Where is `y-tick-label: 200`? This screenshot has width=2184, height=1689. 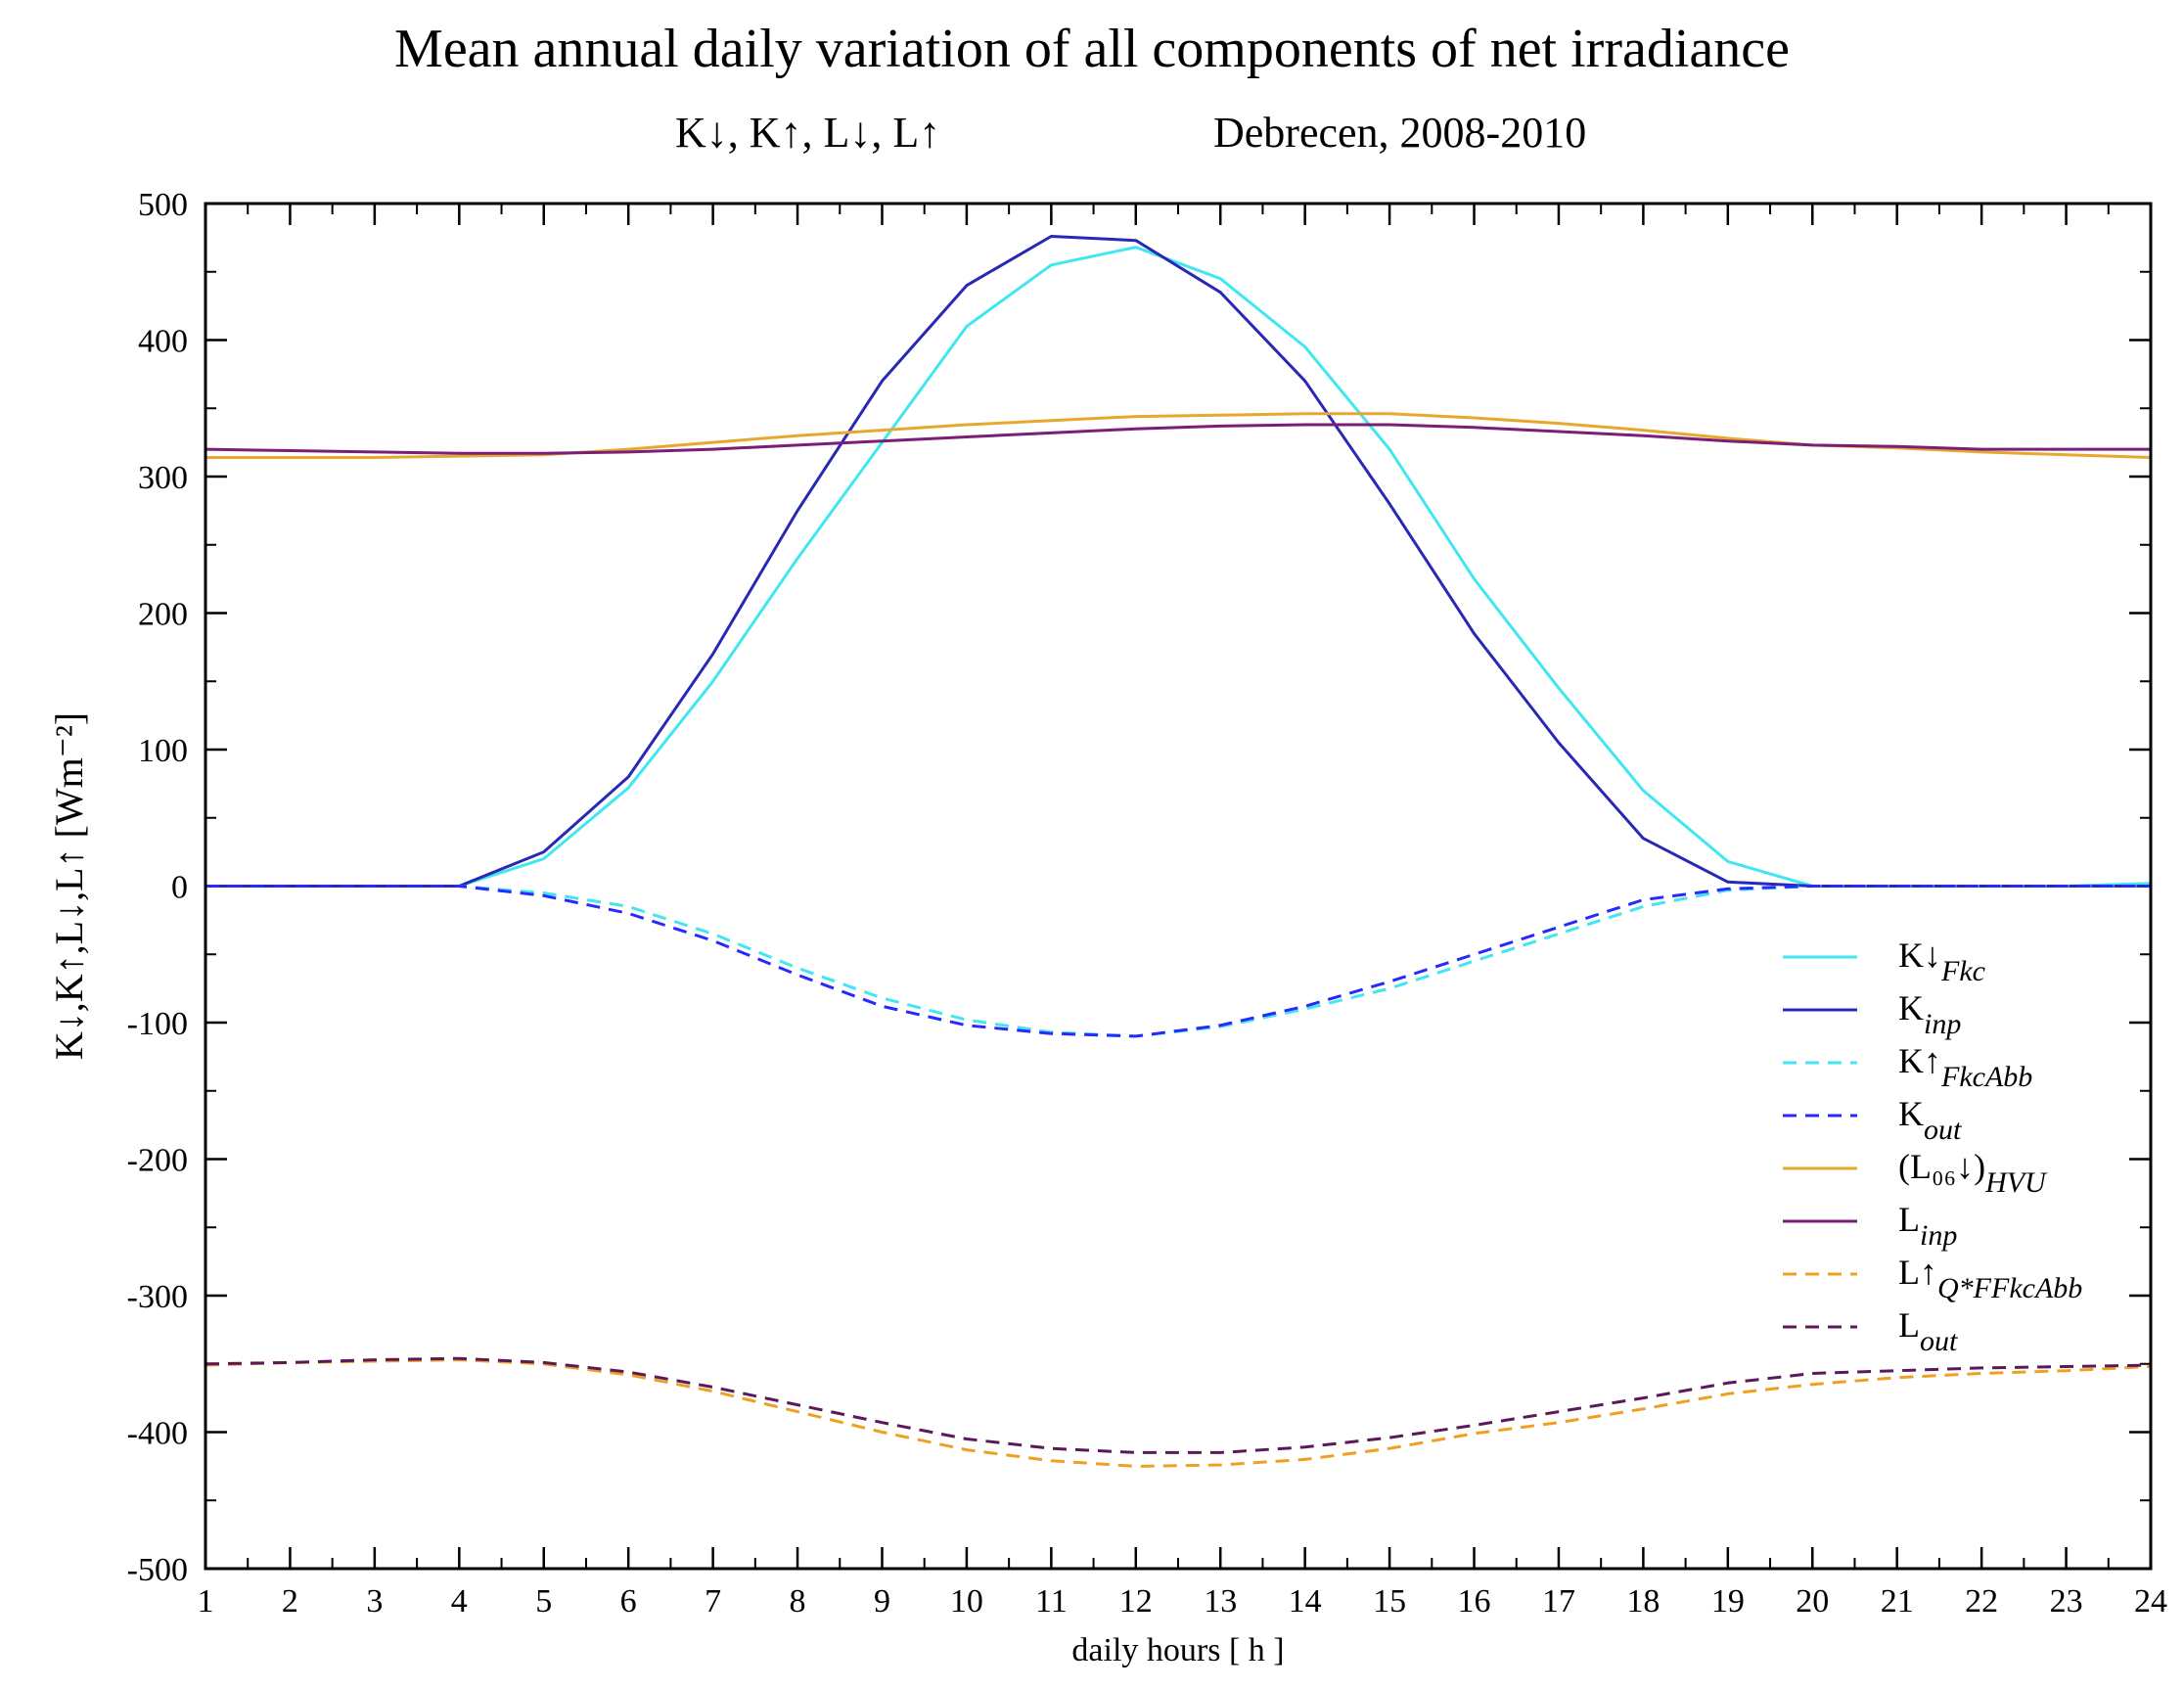
y-tick-label: 200 is located at coordinates (163, 615).